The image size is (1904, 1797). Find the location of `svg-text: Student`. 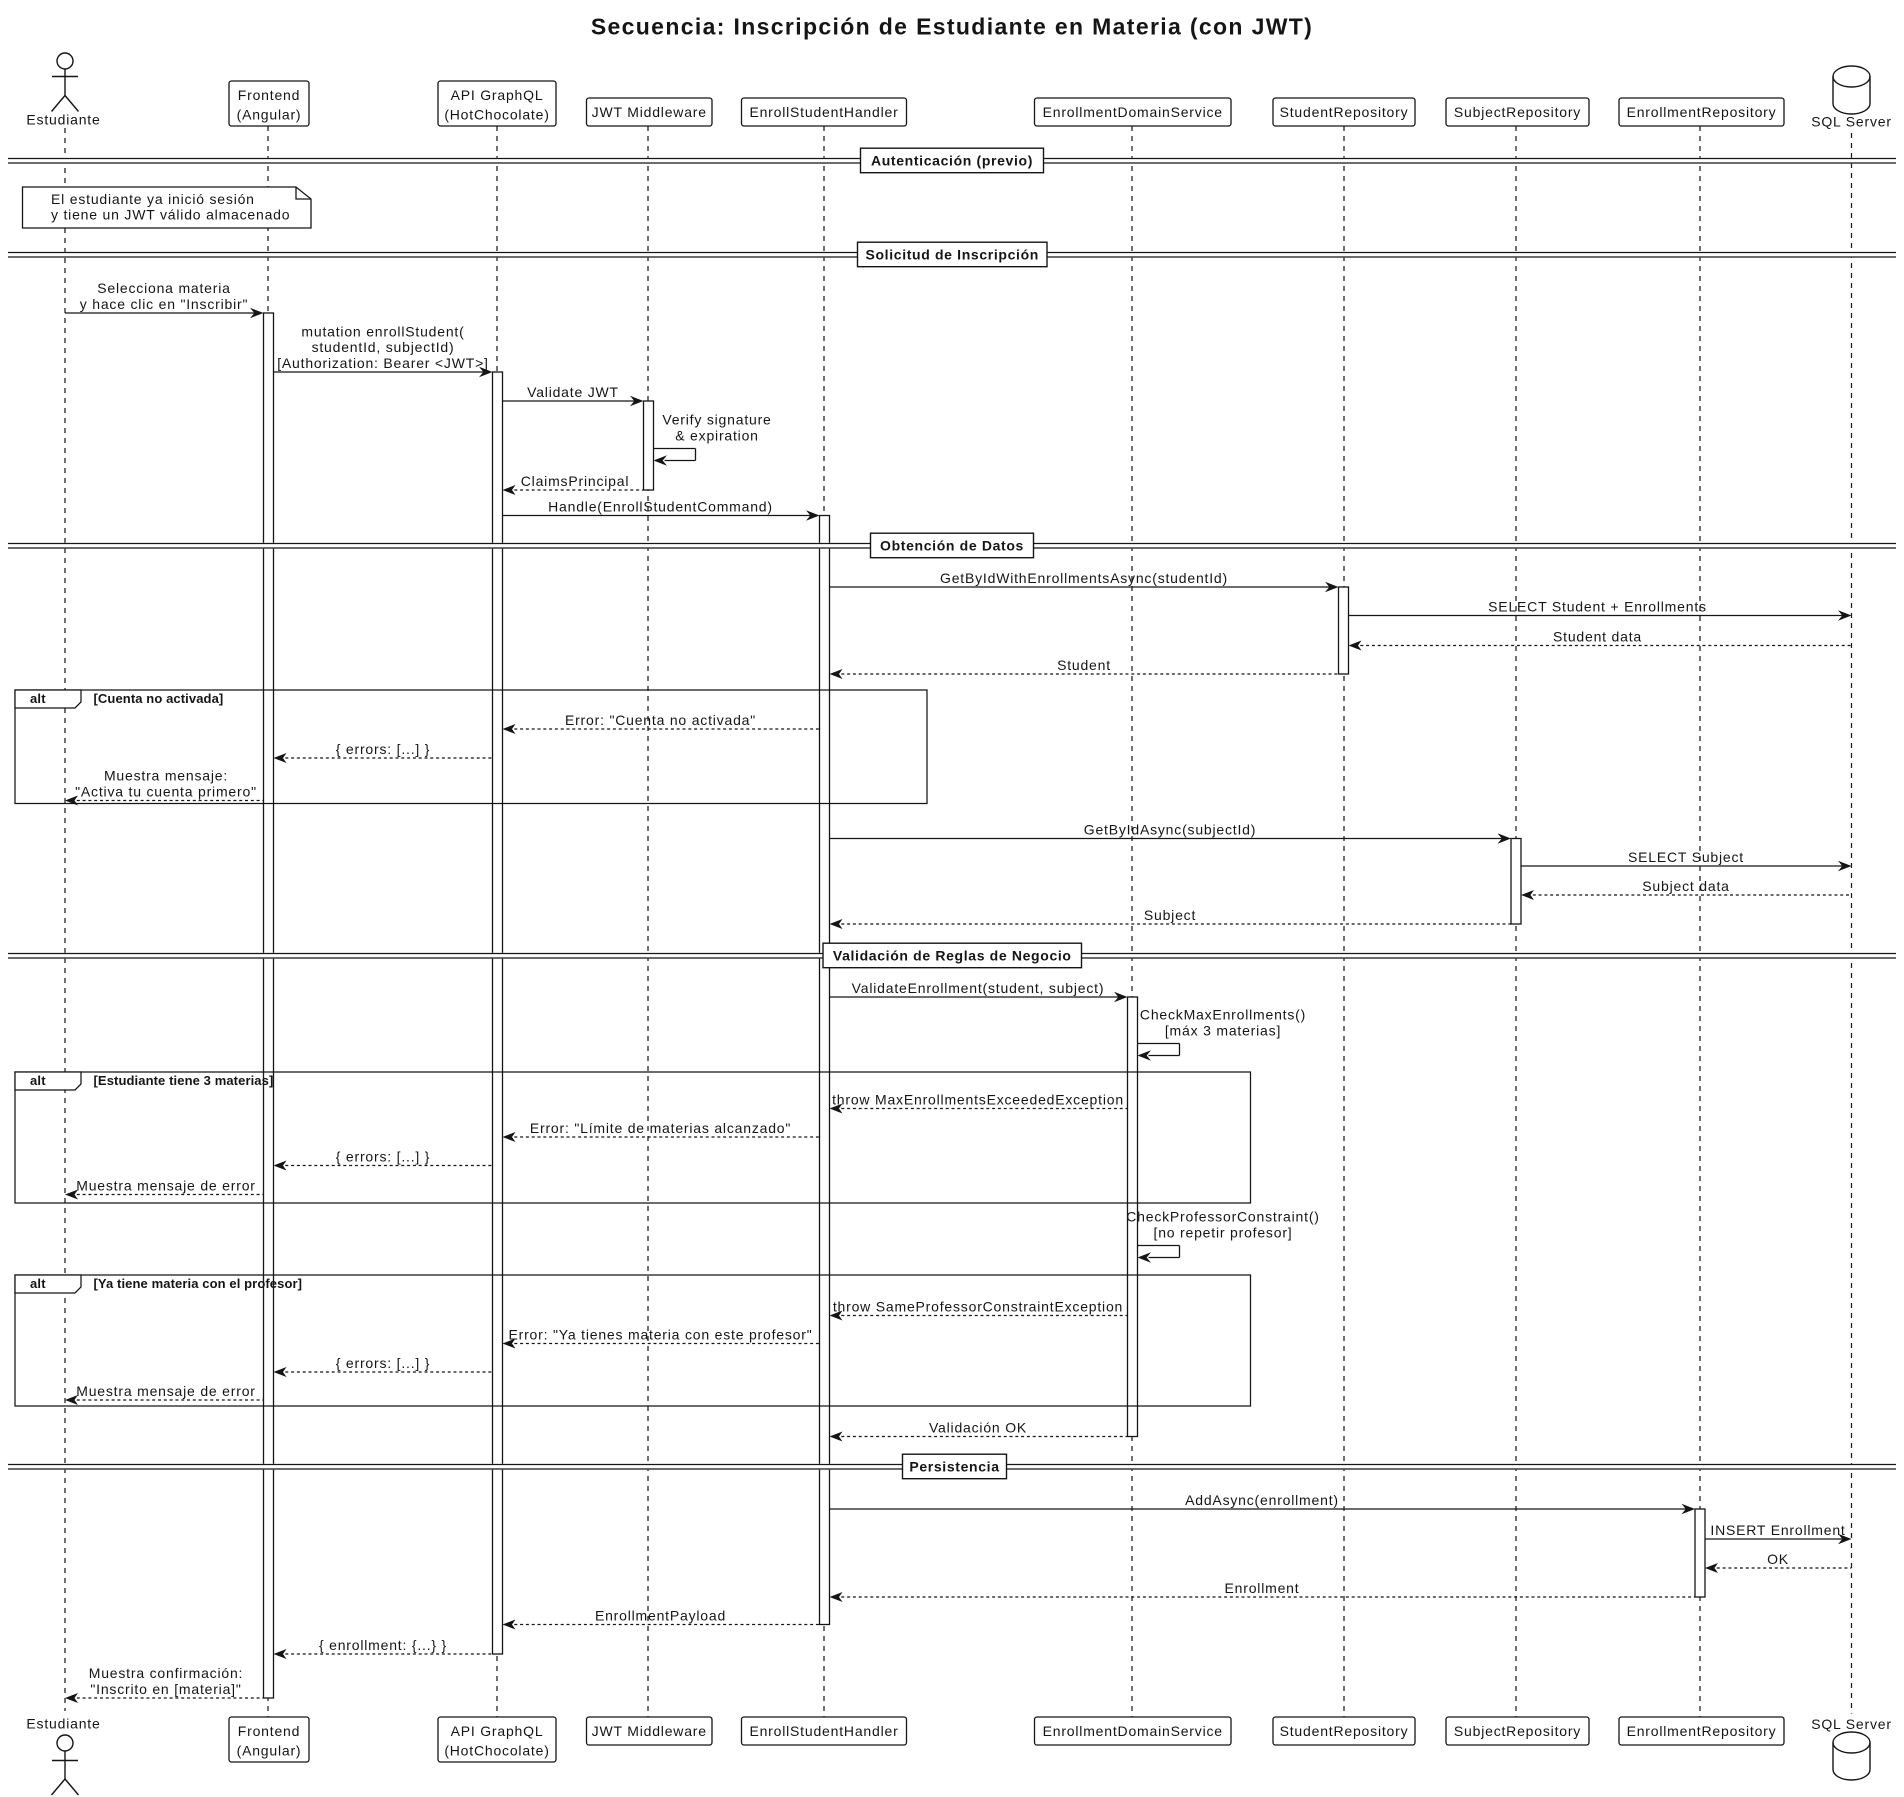

svg-text: Student is located at coordinates (1084, 665).